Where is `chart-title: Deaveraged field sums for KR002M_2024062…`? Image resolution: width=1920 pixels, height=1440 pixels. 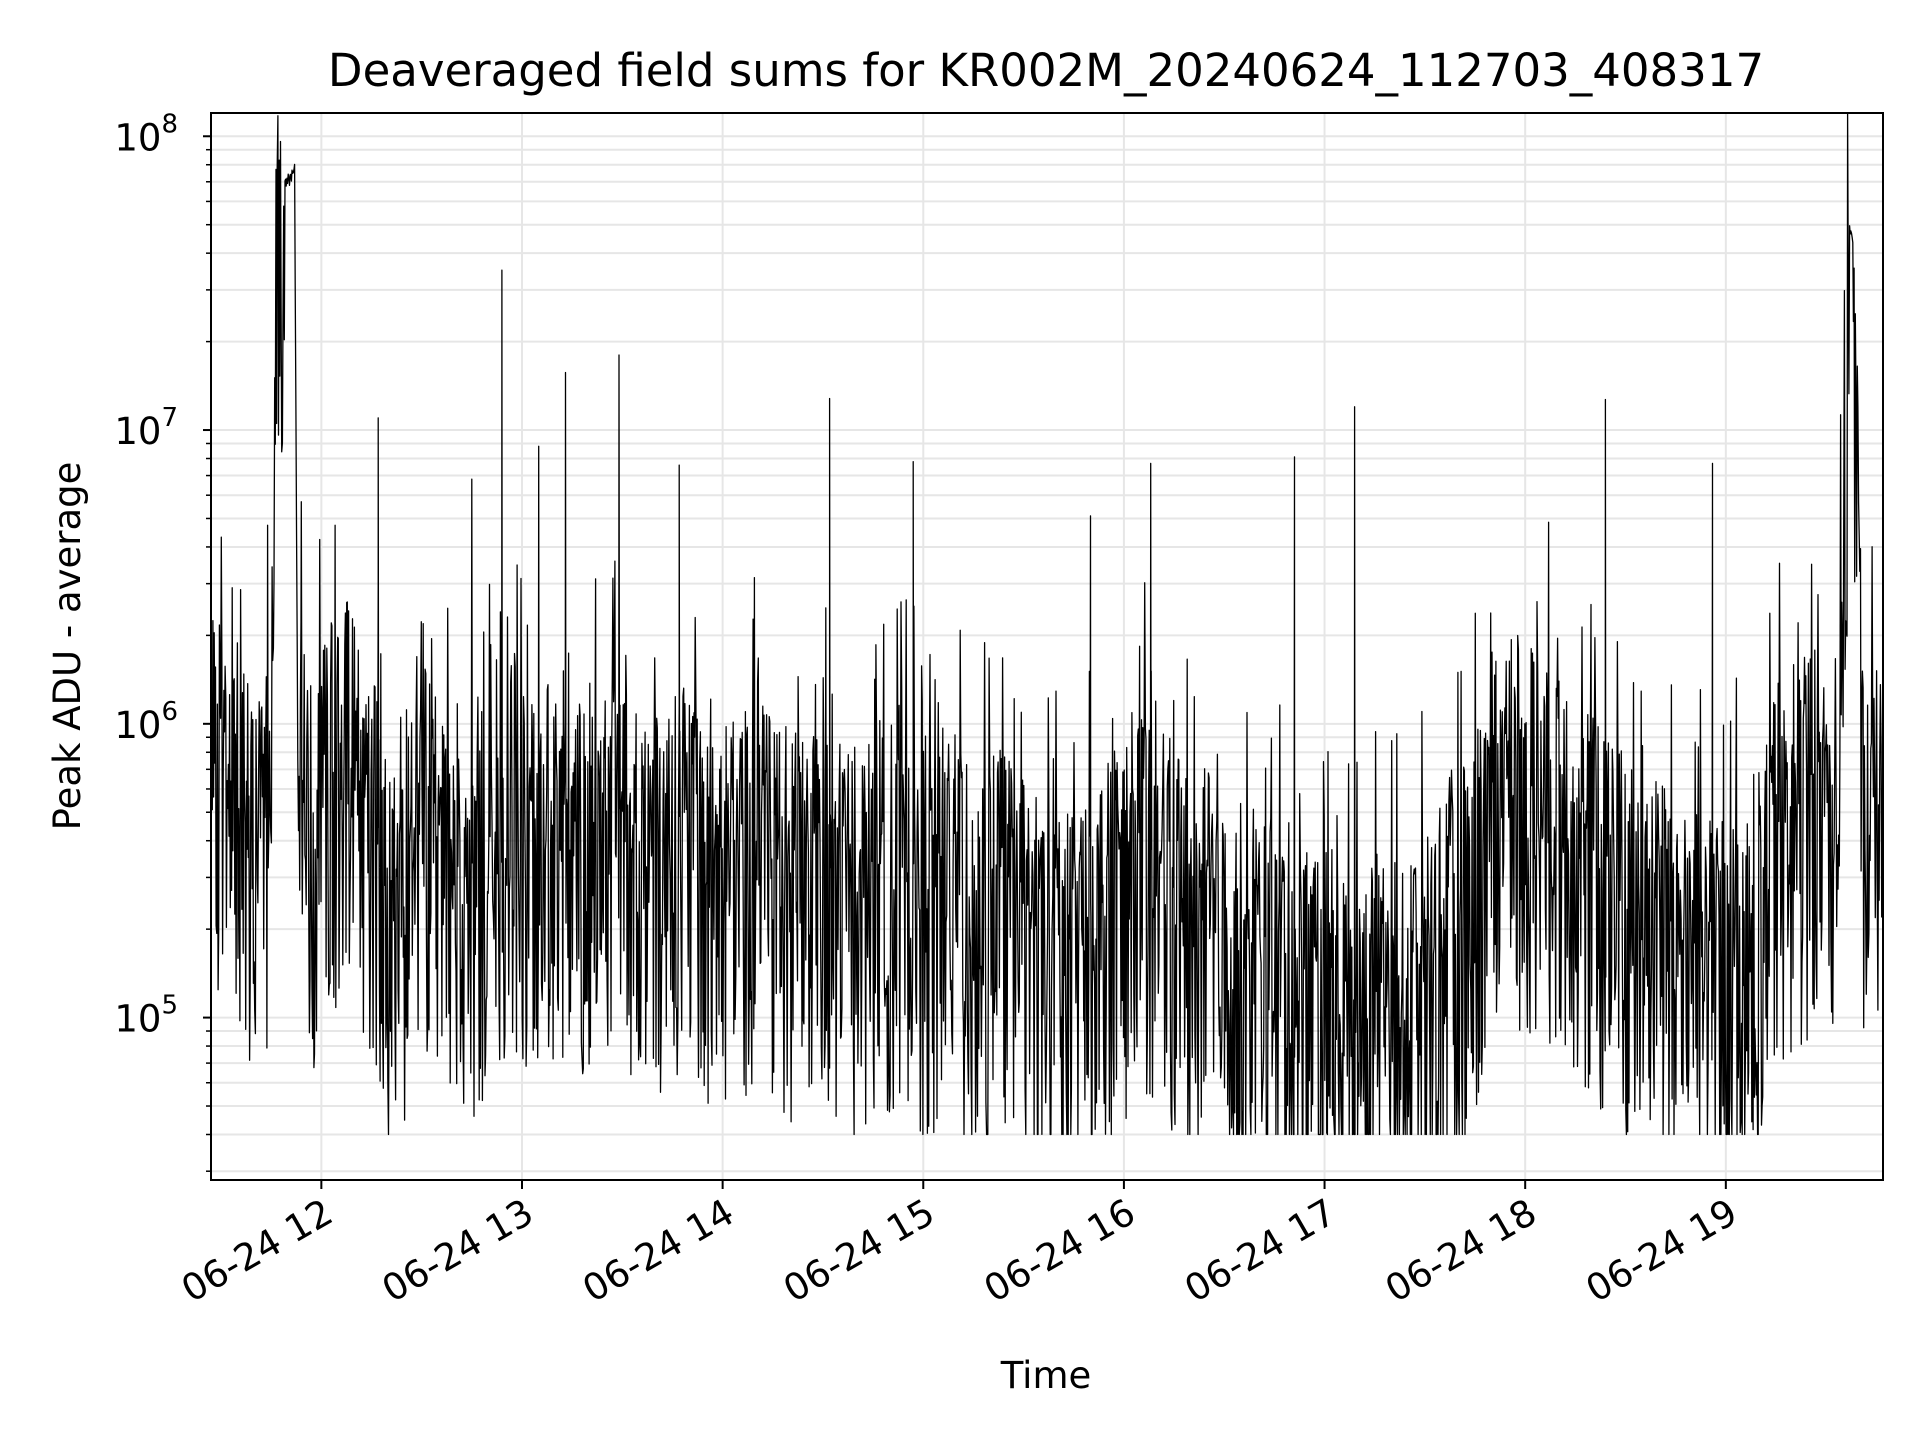 chart-title: Deaveraged field sums for KR002M_2024062… is located at coordinates (1046, 70).